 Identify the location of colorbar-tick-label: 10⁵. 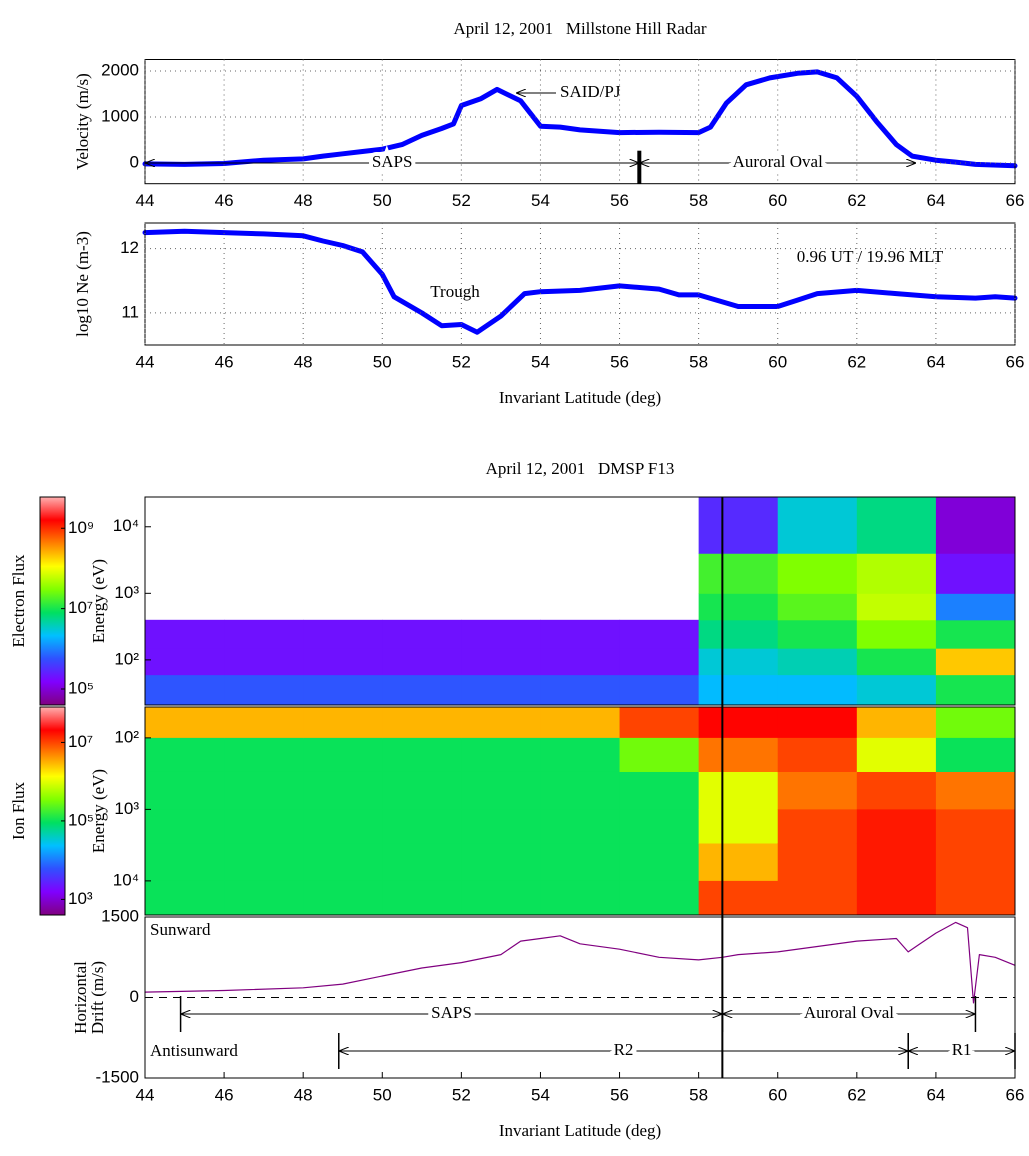
(81, 819).